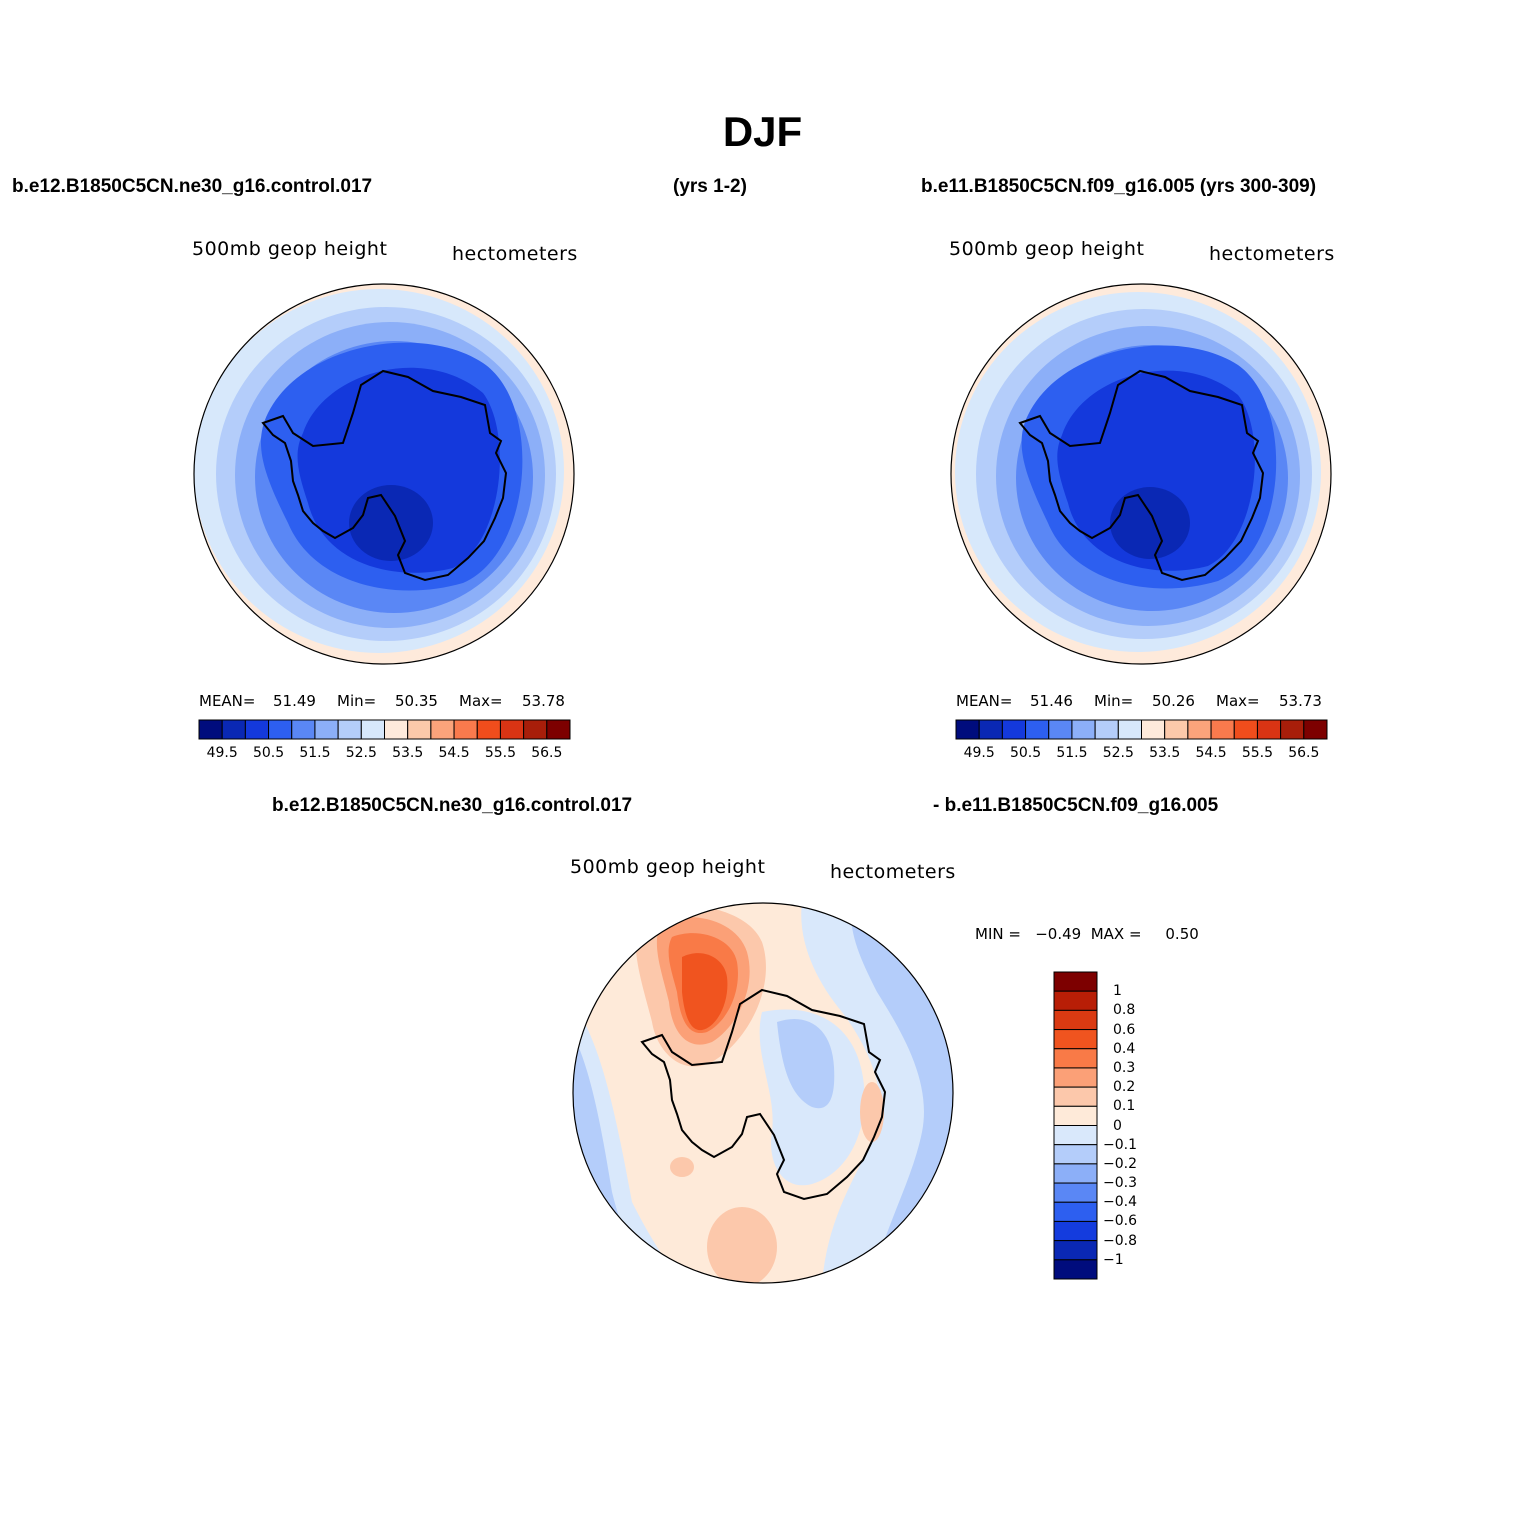  Describe the element at coordinates (1120, 1202) in the screenshot. I see `diff-colorbar-tick-label: −0.4` at that location.